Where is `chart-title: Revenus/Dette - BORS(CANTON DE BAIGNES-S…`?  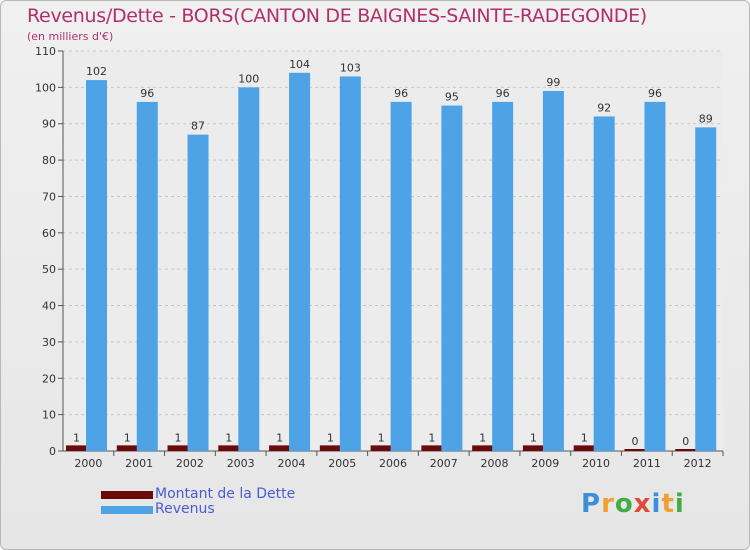 chart-title: Revenus/Dette - BORS(CANTON DE BAIGNES-S… is located at coordinates (337, 16).